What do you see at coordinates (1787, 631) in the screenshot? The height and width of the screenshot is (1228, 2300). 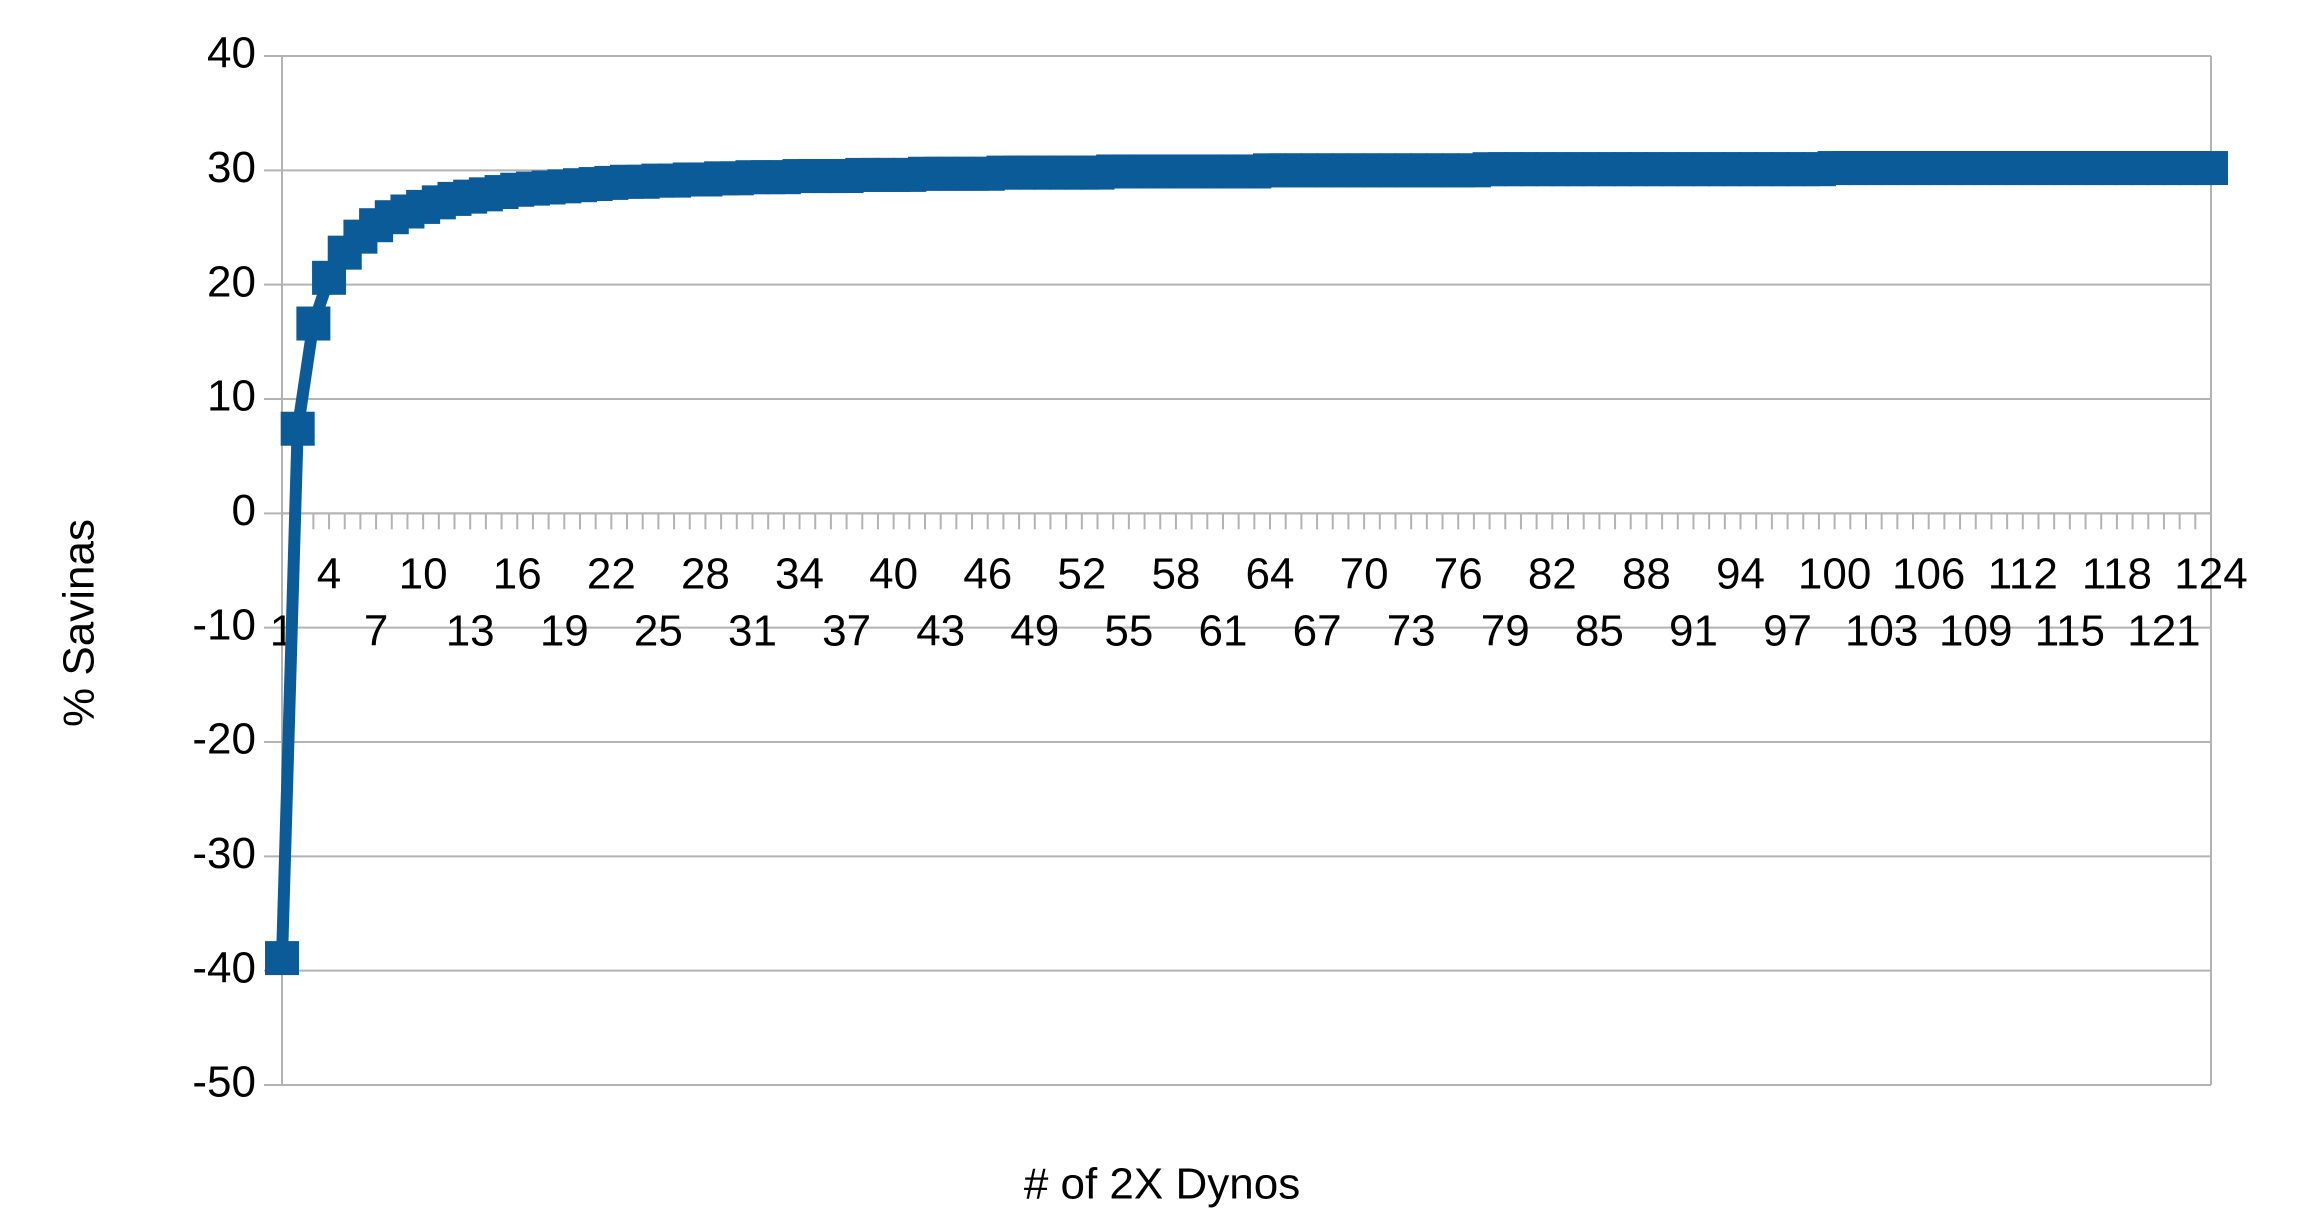 I see `x-tick-label: 97` at bounding box center [1787, 631].